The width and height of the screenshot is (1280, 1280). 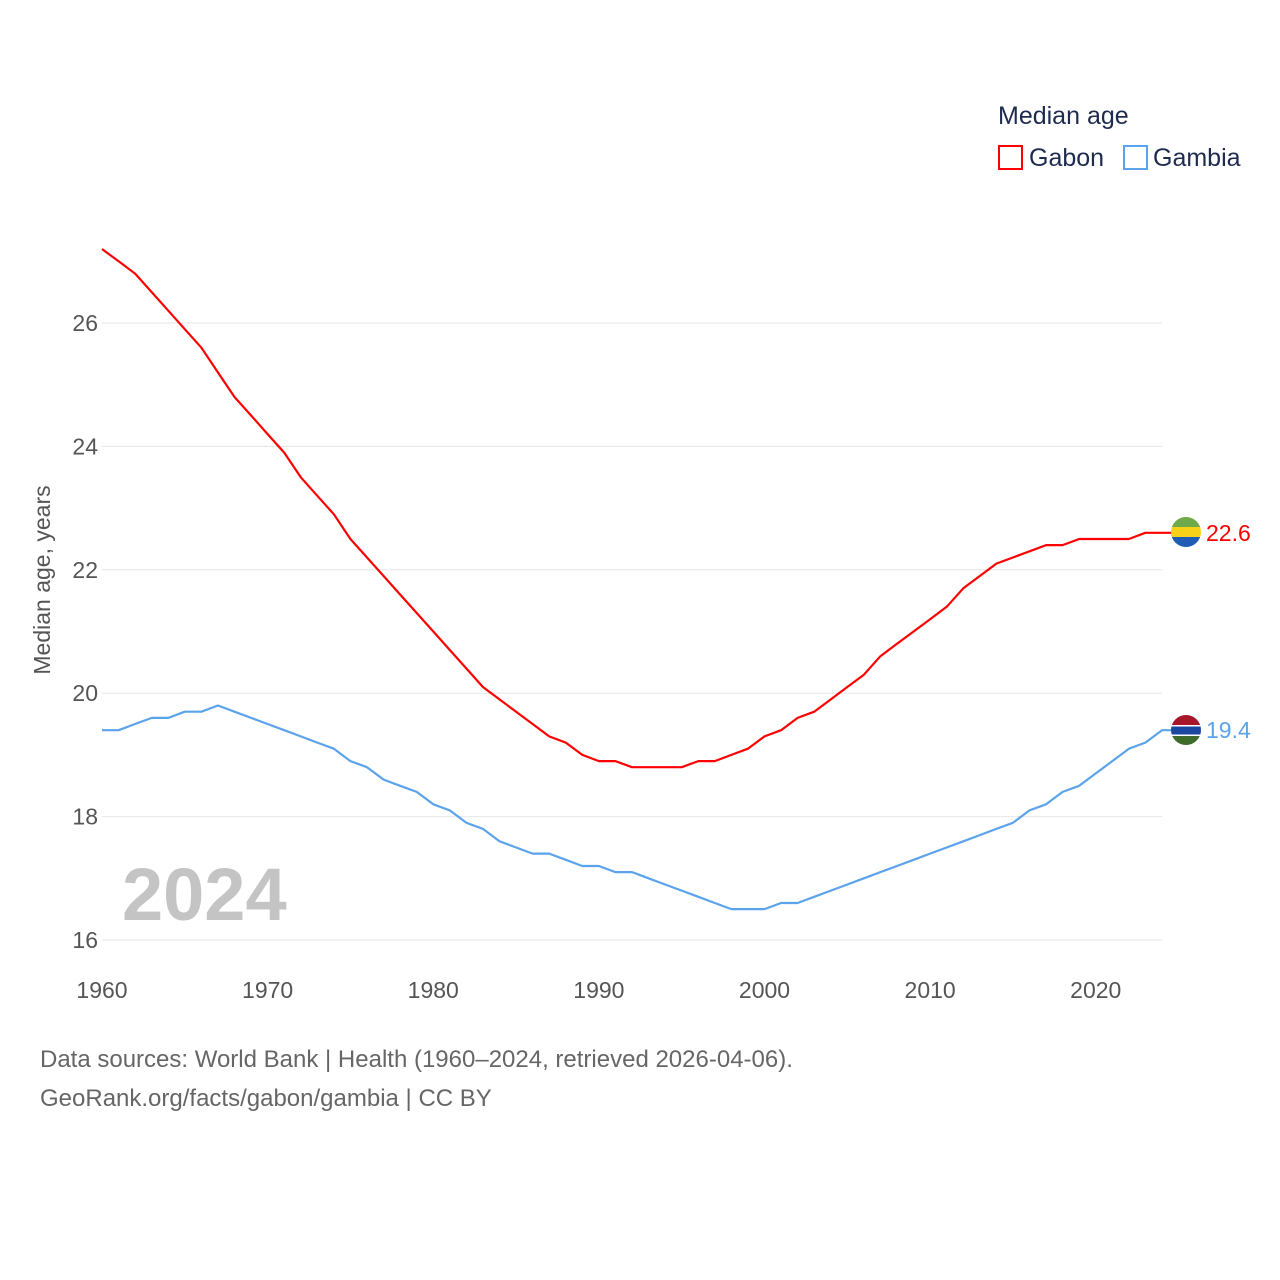 I want to click on x-tick-label: 1960, so click(x=101, y=990).